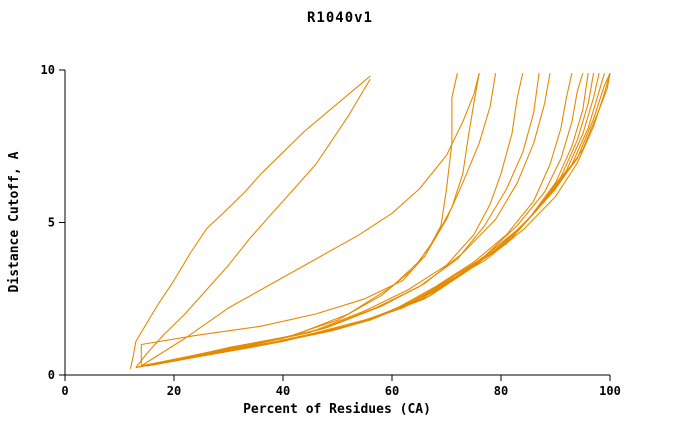 The image size is (680, 440). I want to click on y-tick-label: 0, so click(51, 375).